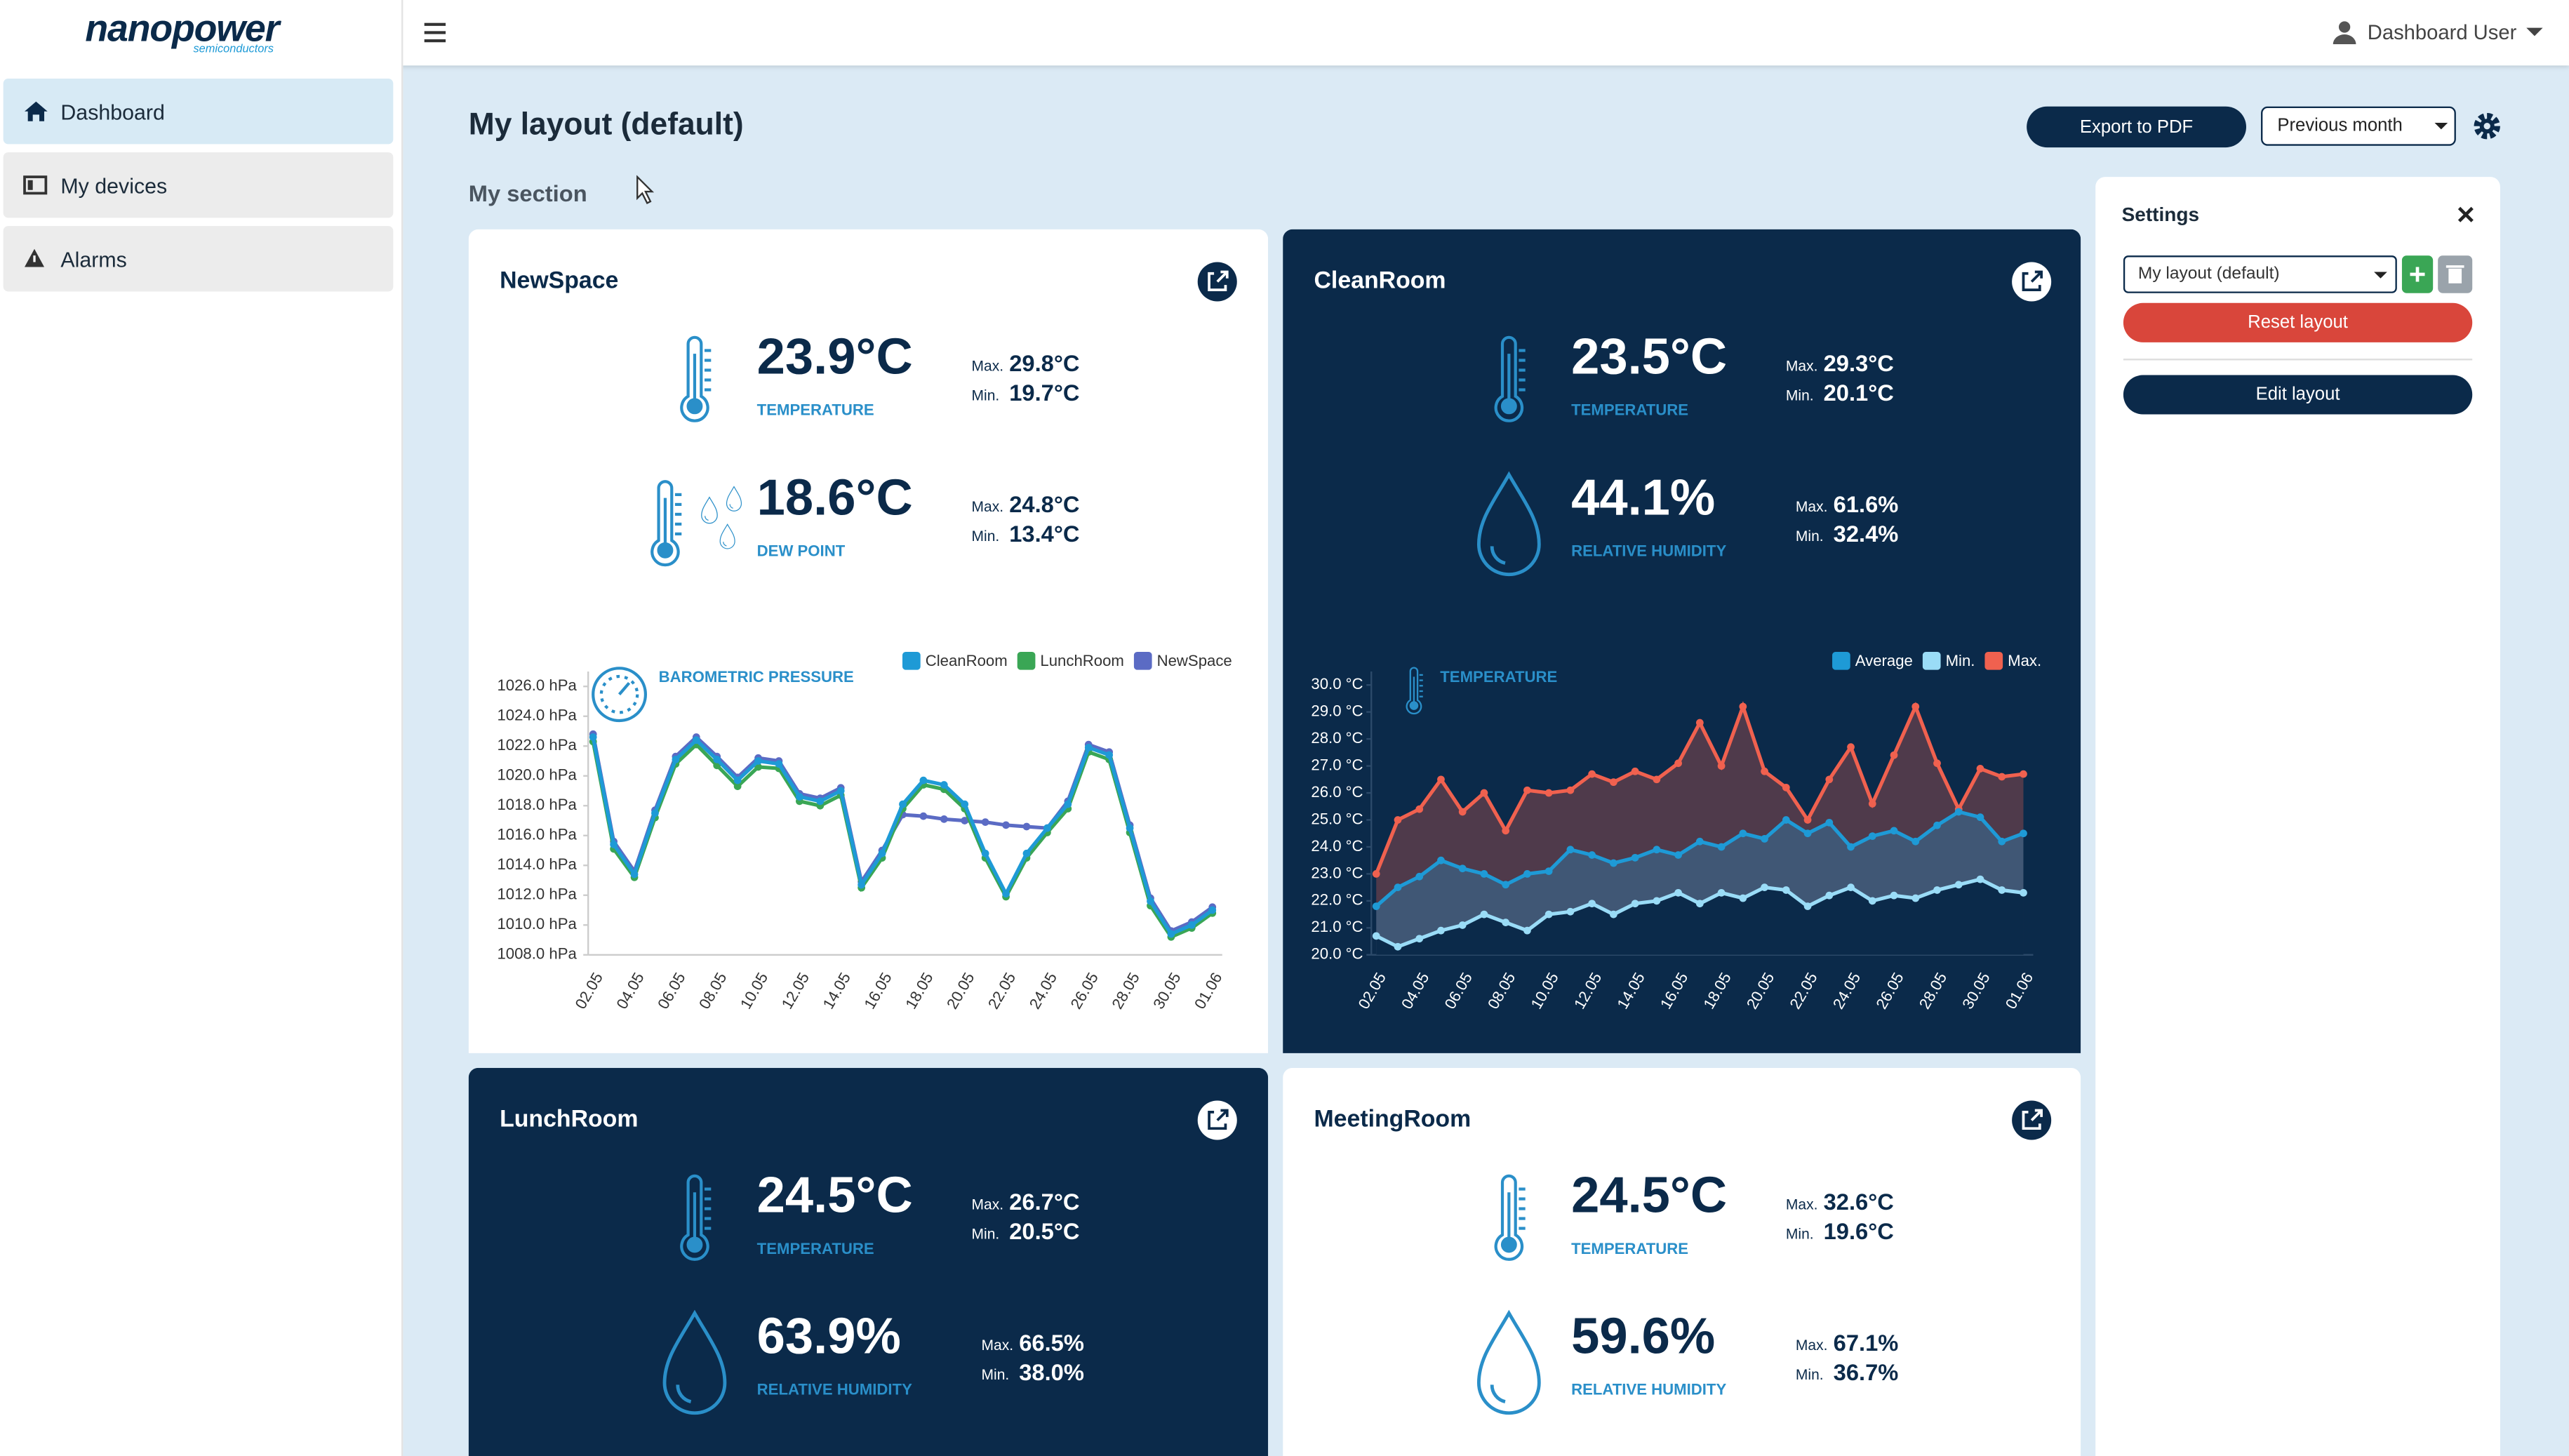  I want to click on section-title: My section, so click(527, 194).